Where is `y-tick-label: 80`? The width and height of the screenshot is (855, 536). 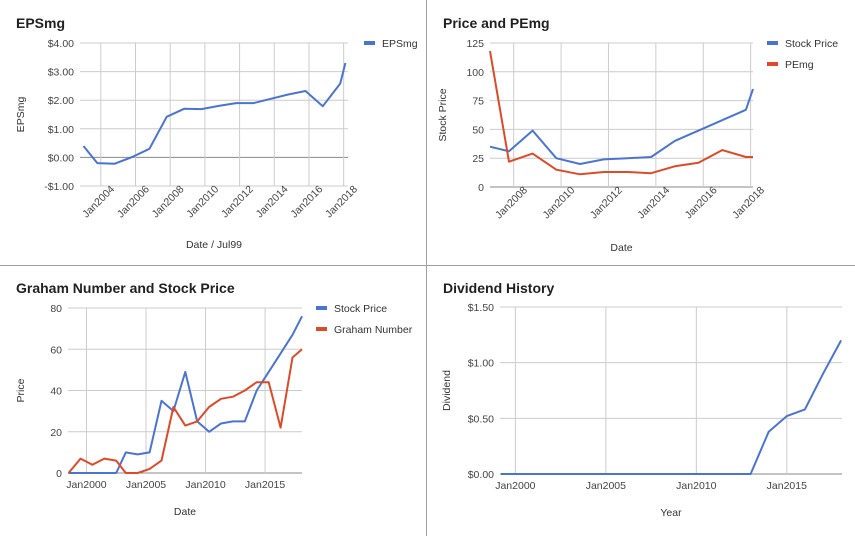
y-tick-label: 80 is located at coordinates (56, 309).